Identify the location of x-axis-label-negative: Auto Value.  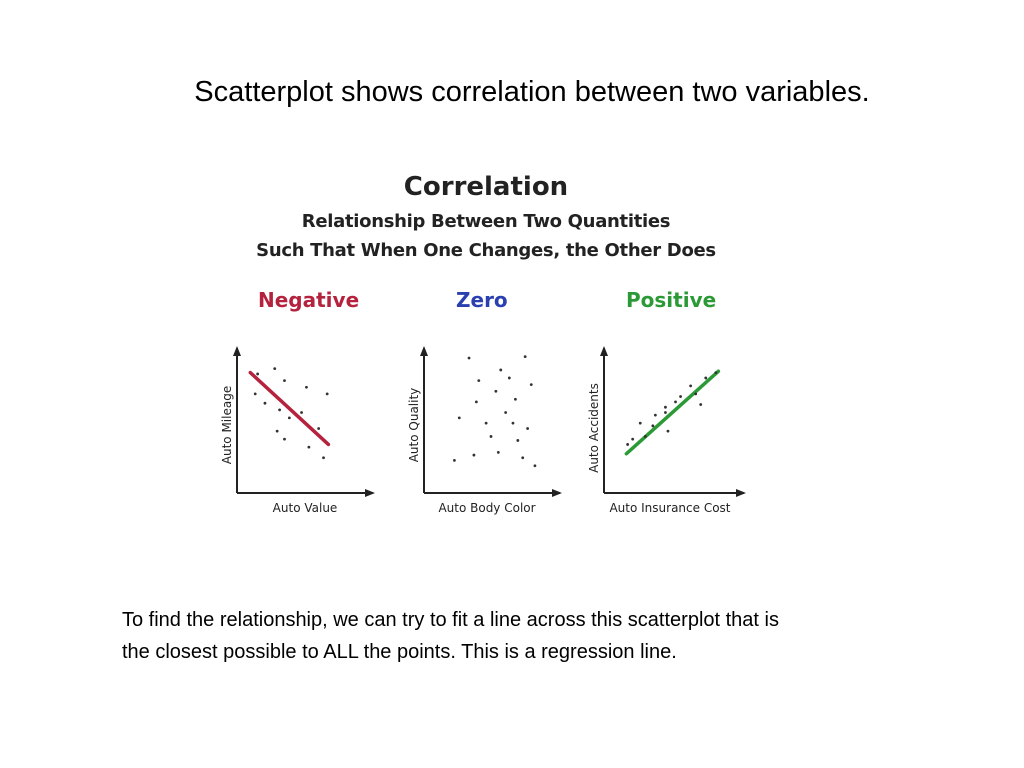
(305, 508).